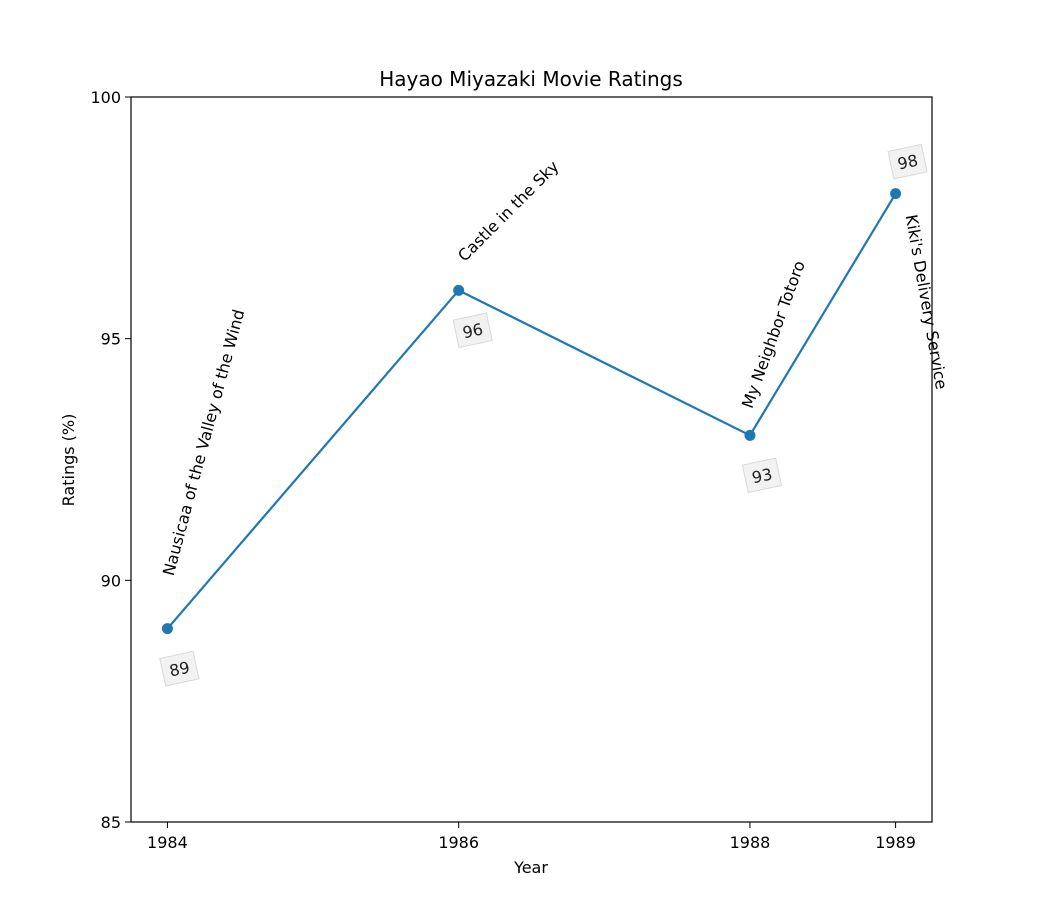 This screenshot has width=1046, height=905. I want to click on x-tick-label: 1984, so click(167, 842).